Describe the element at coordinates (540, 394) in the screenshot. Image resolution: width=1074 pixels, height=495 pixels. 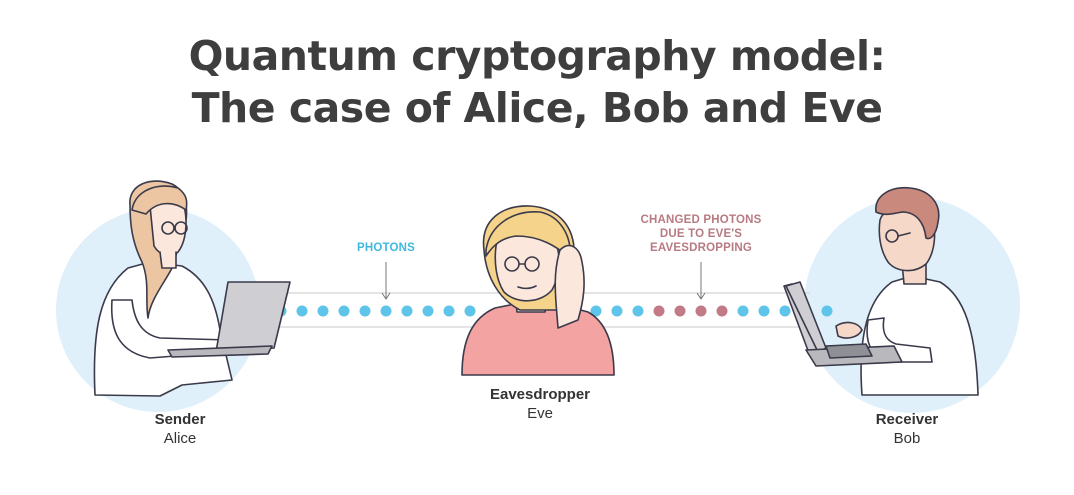
I see `eavesdropper-role: Eavesdropper` at that location.